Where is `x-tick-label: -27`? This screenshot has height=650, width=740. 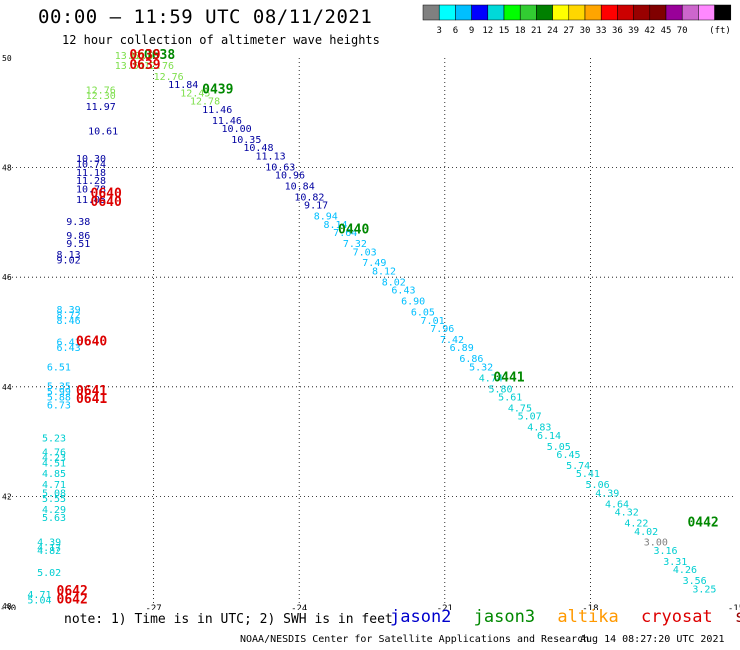 x-tick-label: -27 is located at coordinates (153, 607).